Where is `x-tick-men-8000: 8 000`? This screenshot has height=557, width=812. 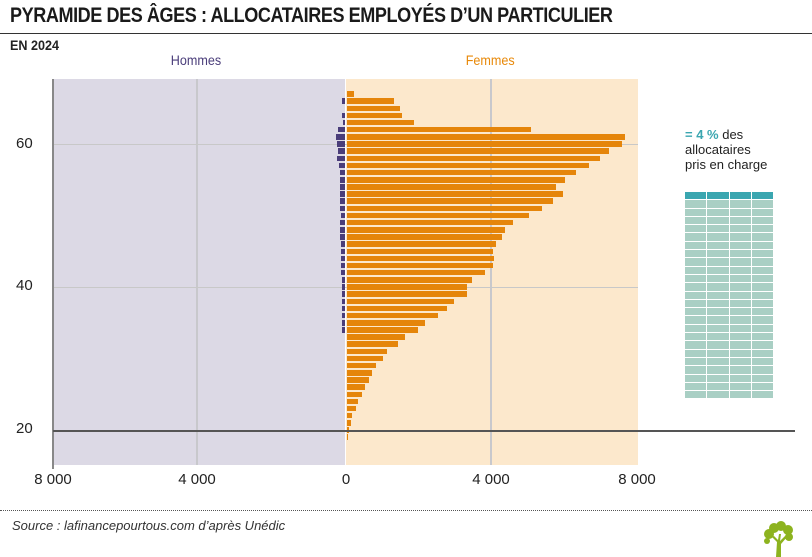
x-tick-men-8000: 8 000 is located at coordinates (53, 479).